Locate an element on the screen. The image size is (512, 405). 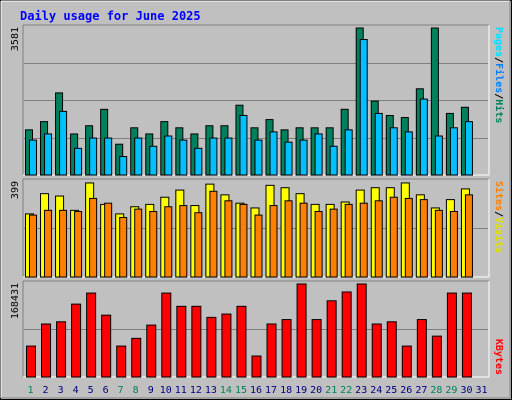
panel-2-ymax-label: 399 is located at coordinates (15, 190).